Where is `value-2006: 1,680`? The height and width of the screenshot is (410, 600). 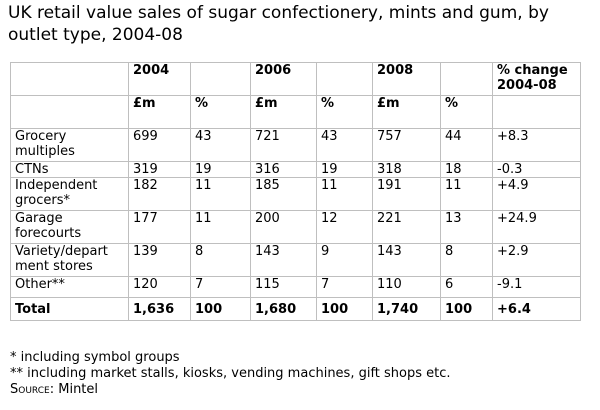
value-2006: 1,680 is located at coordinates (283, 309).